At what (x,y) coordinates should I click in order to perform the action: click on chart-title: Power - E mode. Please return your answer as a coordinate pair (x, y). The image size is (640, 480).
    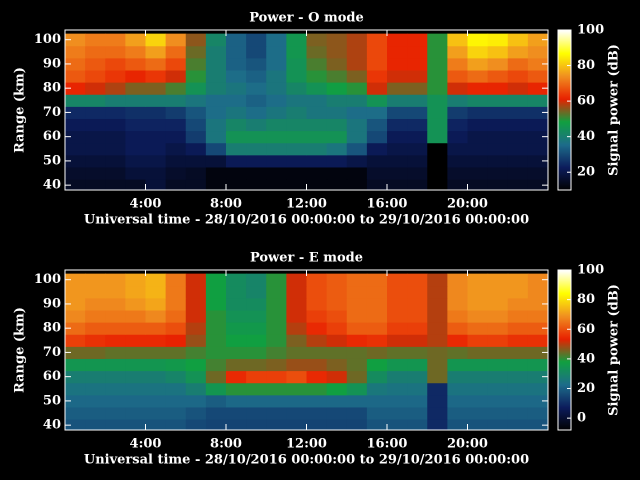
    Looking at the image, I should click on (306, 258).